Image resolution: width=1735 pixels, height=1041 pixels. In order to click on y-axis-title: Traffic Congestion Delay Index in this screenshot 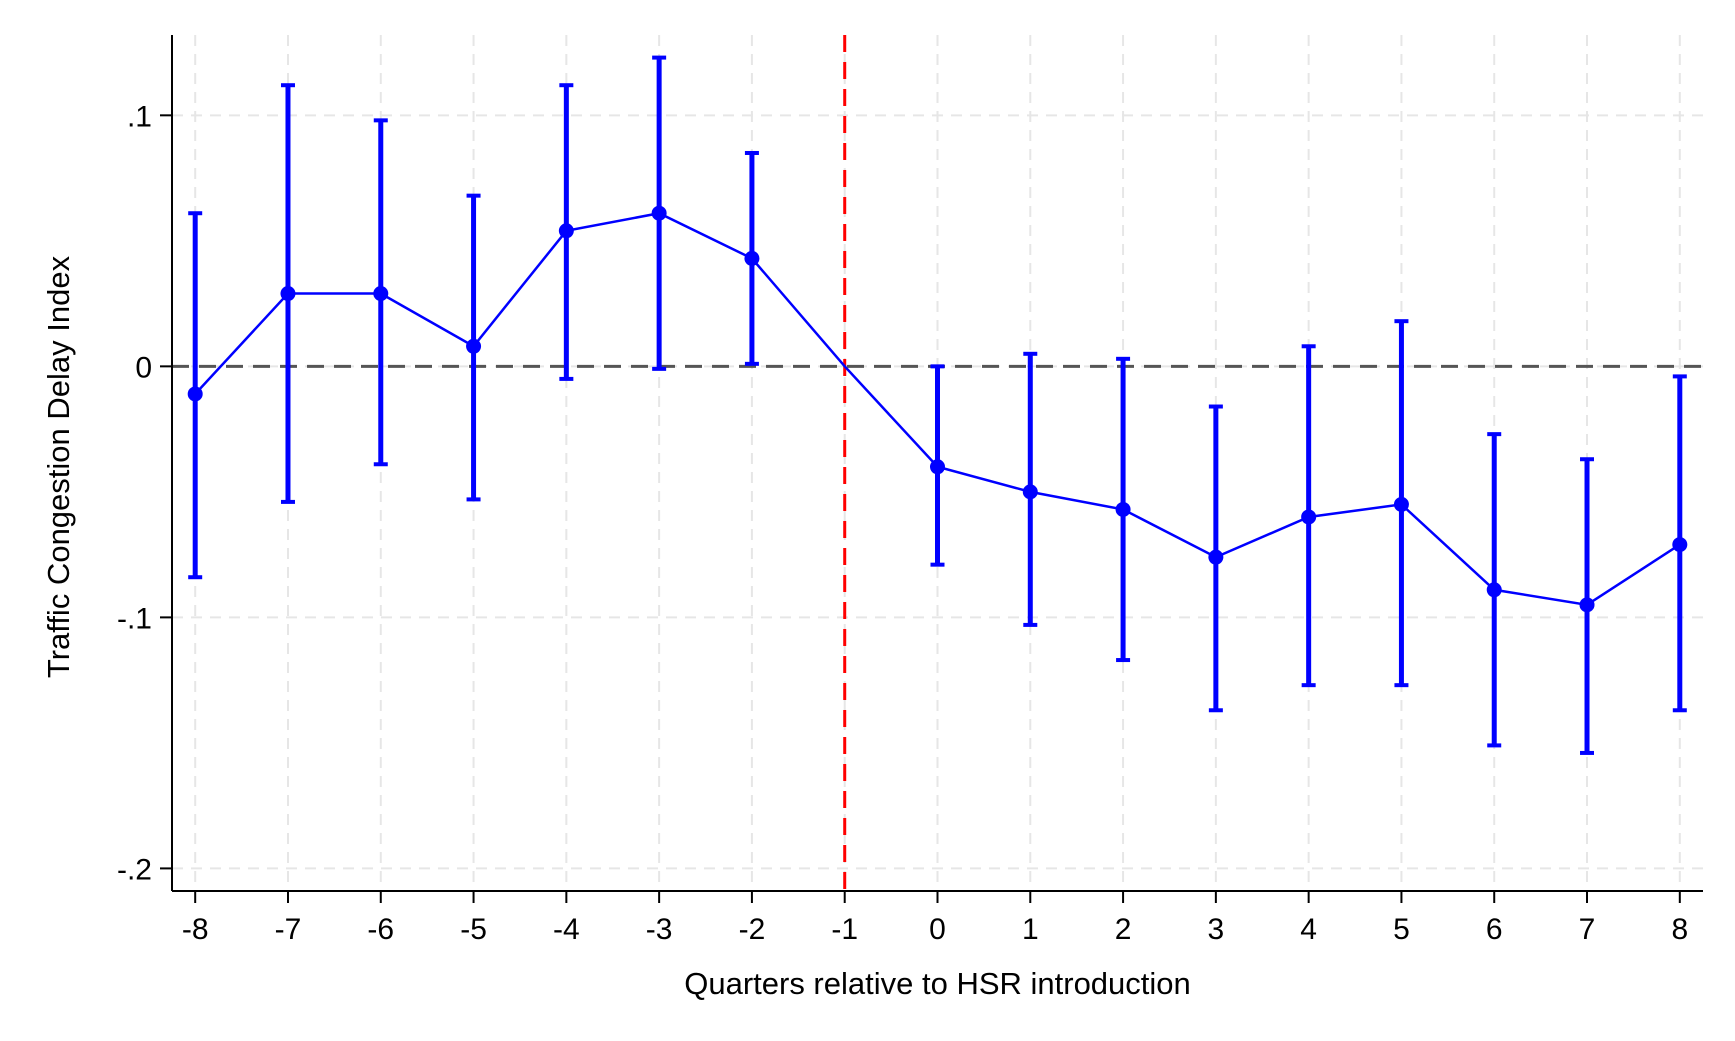, I will do `click(58, 466)`.